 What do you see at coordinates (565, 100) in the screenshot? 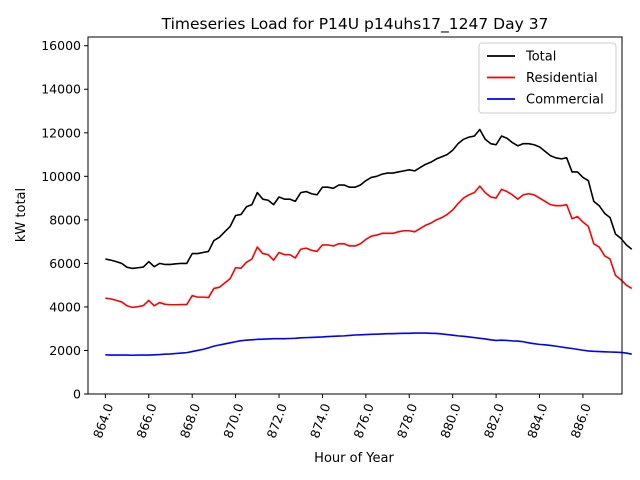
I see `legend-label-commercial: Commercial` at bounding box center [565, 100].